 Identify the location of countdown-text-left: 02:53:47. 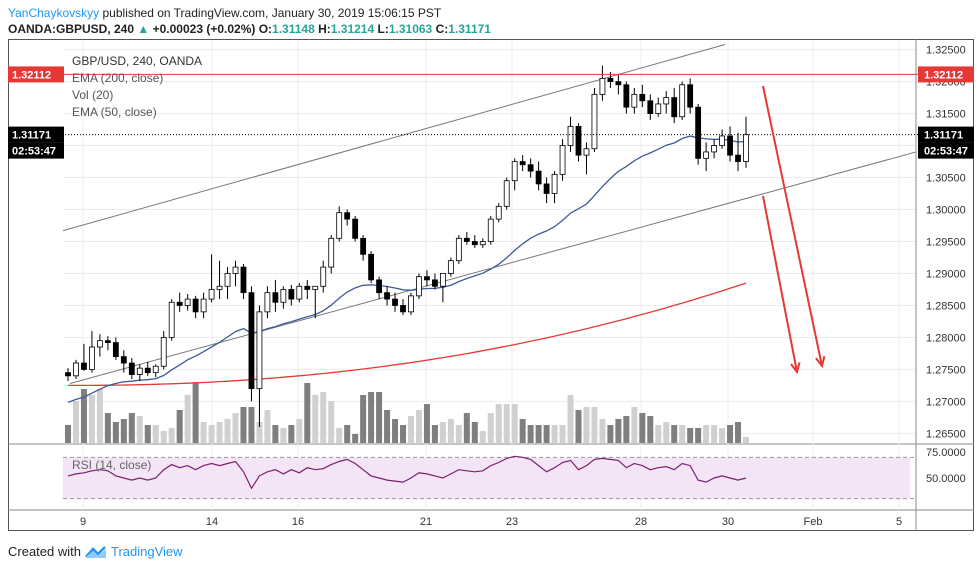
(34, 152).